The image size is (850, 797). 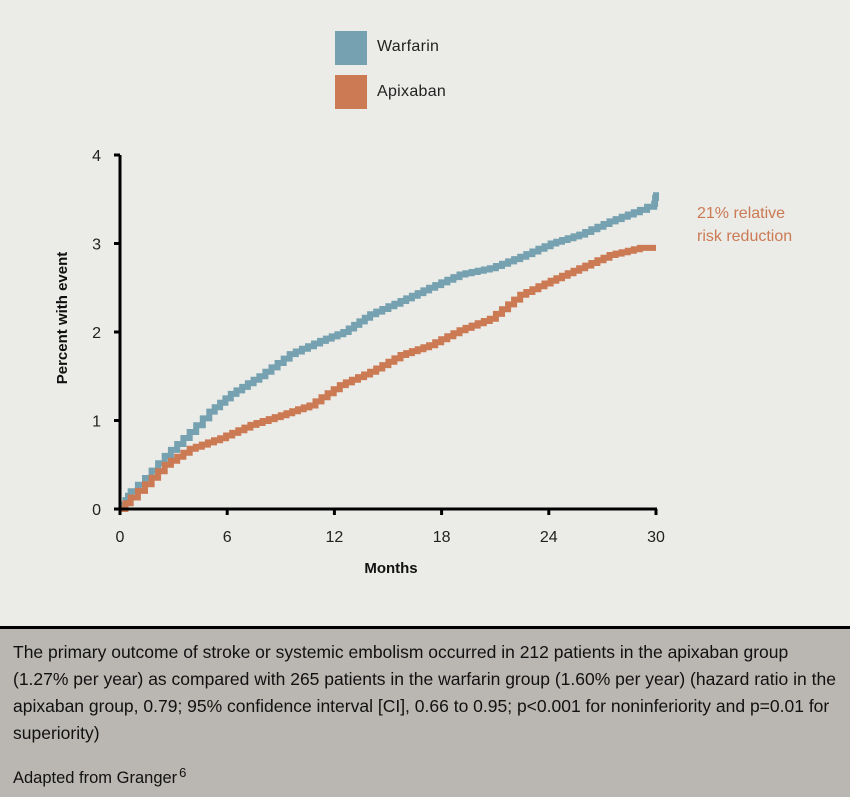 I want to click on legend-label-apixaban: Apixaban, so click(x=412, y=91).